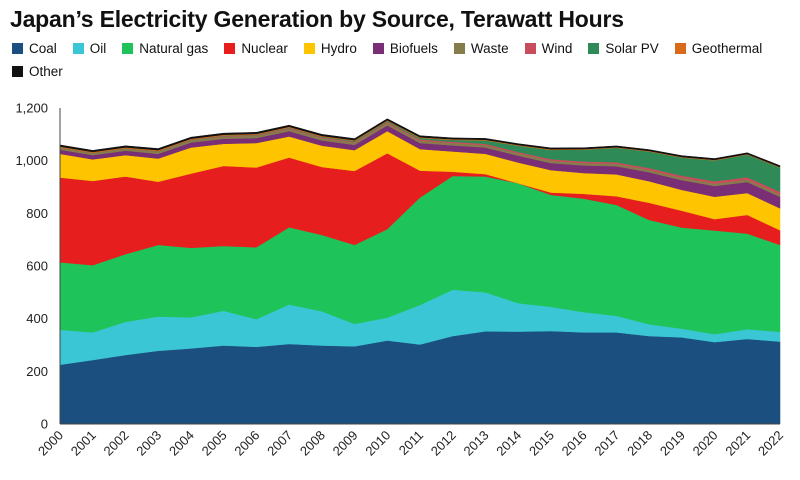 Image resolution: width=800 pixels, height=480 pixels. What do you see at coordinates (632, 48) in the screenshot?
I see `legend-label: Solar PV` at bounding box center [632, 48].